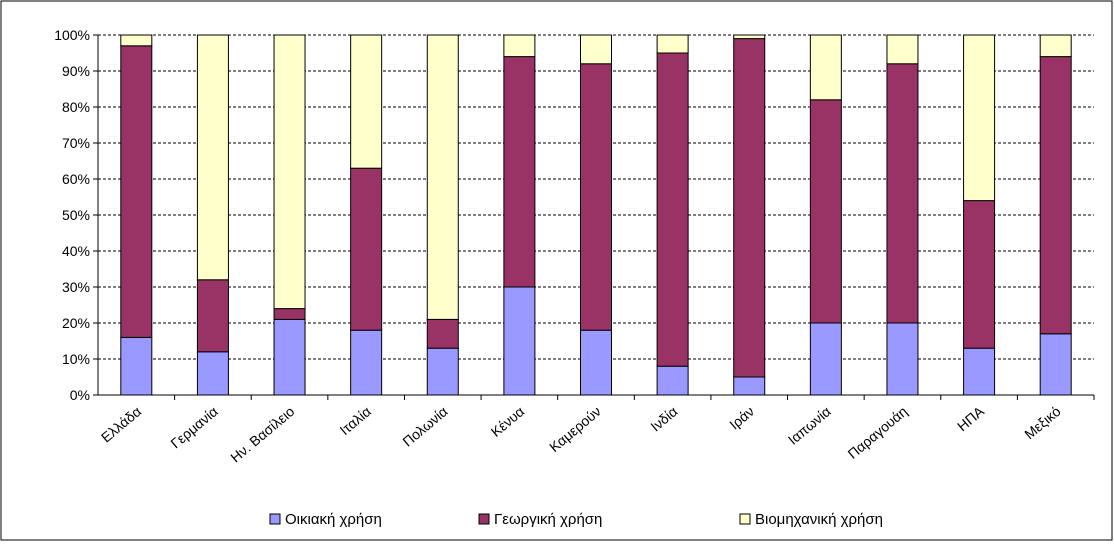 The image size is (1114, 547). I want to click on legend-item: Οικιακή χρήση, so click(325, 519).